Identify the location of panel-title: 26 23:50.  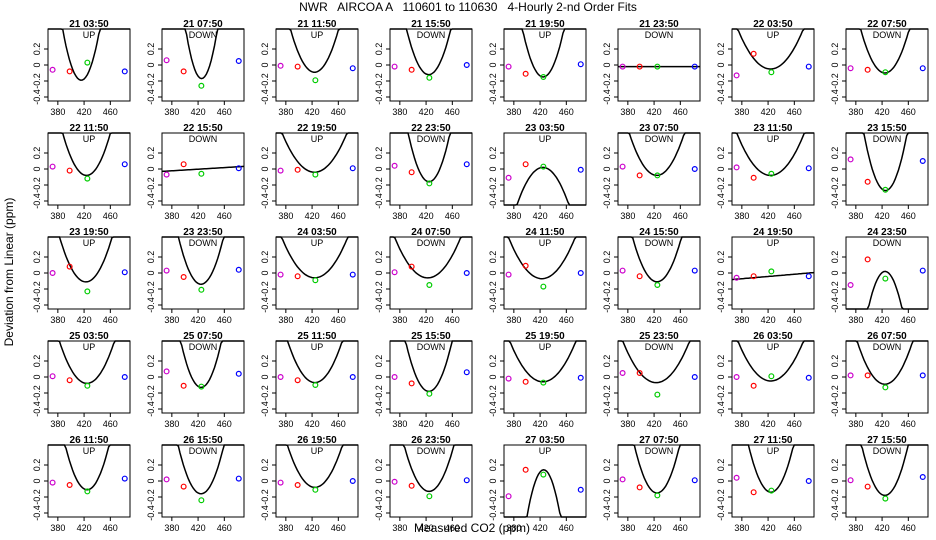
(431, 440).